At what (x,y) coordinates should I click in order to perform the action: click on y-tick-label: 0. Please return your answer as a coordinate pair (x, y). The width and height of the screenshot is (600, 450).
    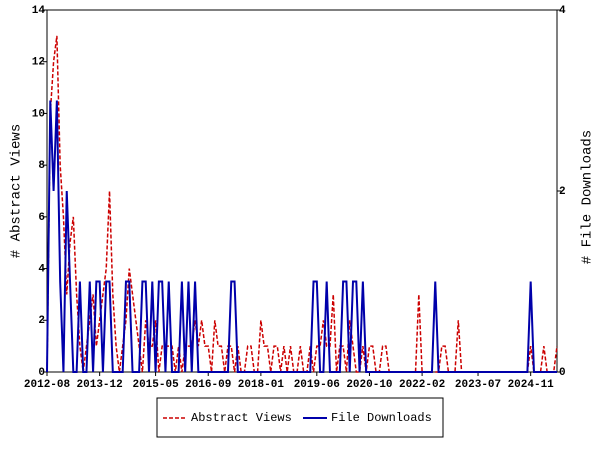
    Looking at the image, I should click on (41, 373).